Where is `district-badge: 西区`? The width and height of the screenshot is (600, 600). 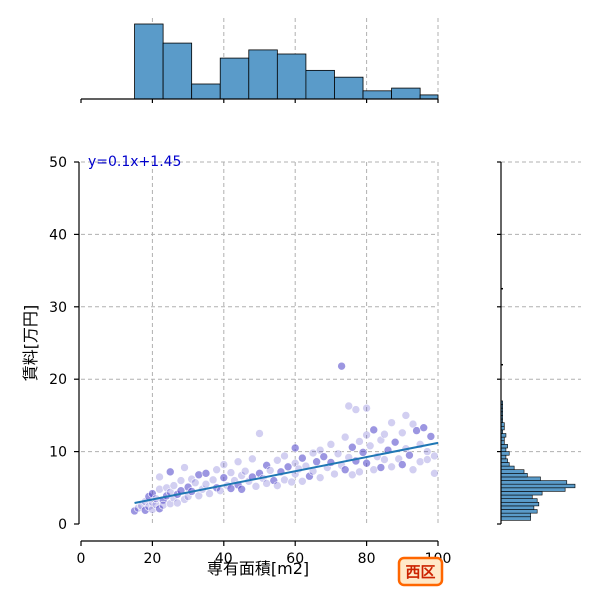 district-badge: 西区 is located at coordinates (420, 571).